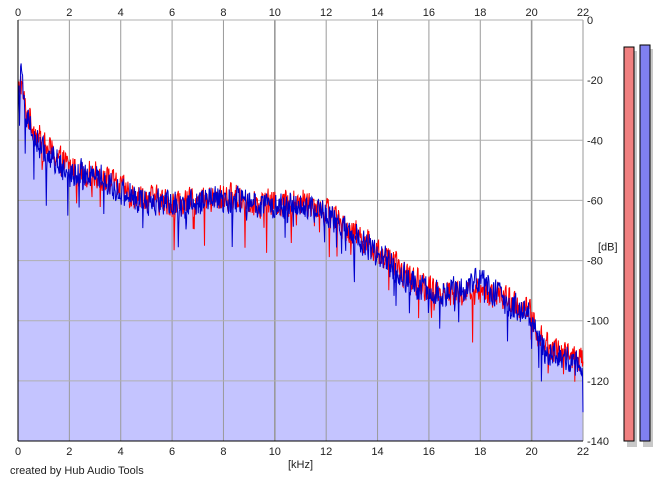 The width and height of the screenshot is (664, 481). Describe the element at coordinates (69, 452) in the screenshot. I see `x-tick-label-bottom: 2` at that location.